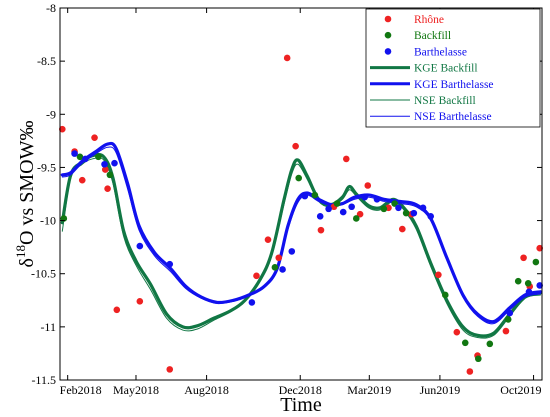  Describe the element at coordinates (440, 390) in the screenshot. I see `x-tick-label: Jun2019` at that location.